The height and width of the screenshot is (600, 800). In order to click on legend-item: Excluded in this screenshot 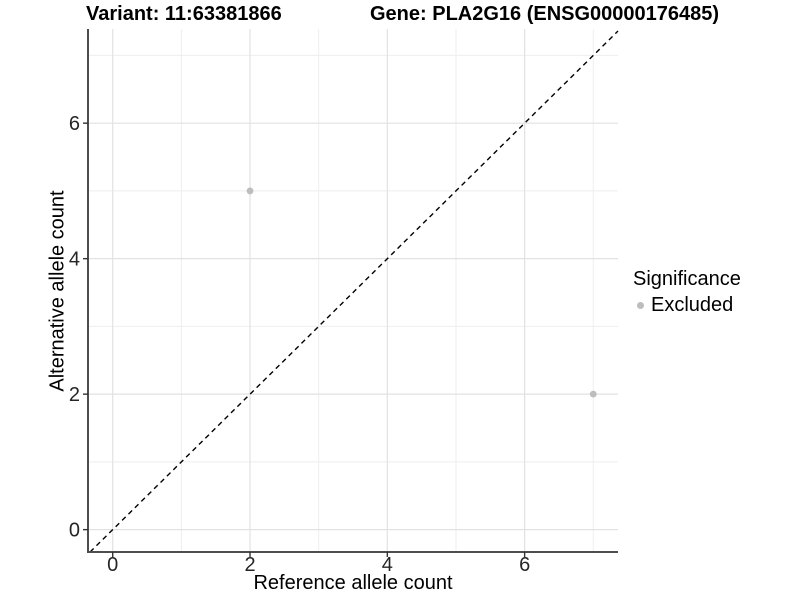, I will do `click(687, 305)`.